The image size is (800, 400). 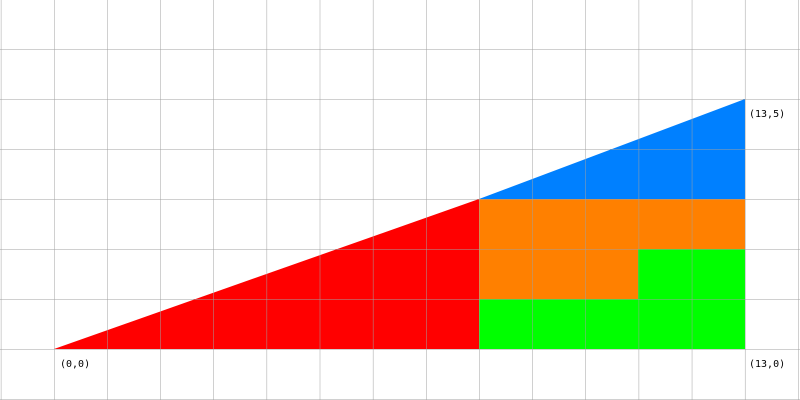 What do you see at coordinates (767, 364) in the screenshot?
I see `point-label: (13,0)` at bounding box center [767, 364].